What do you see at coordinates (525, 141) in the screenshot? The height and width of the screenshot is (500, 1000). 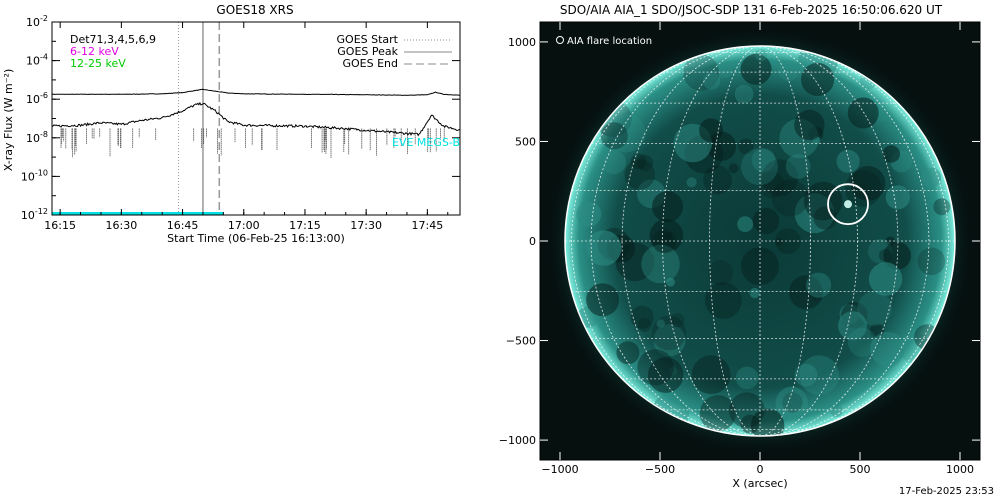 I see `aia-y-tick-label: 500` at bounding box center [525, 141].